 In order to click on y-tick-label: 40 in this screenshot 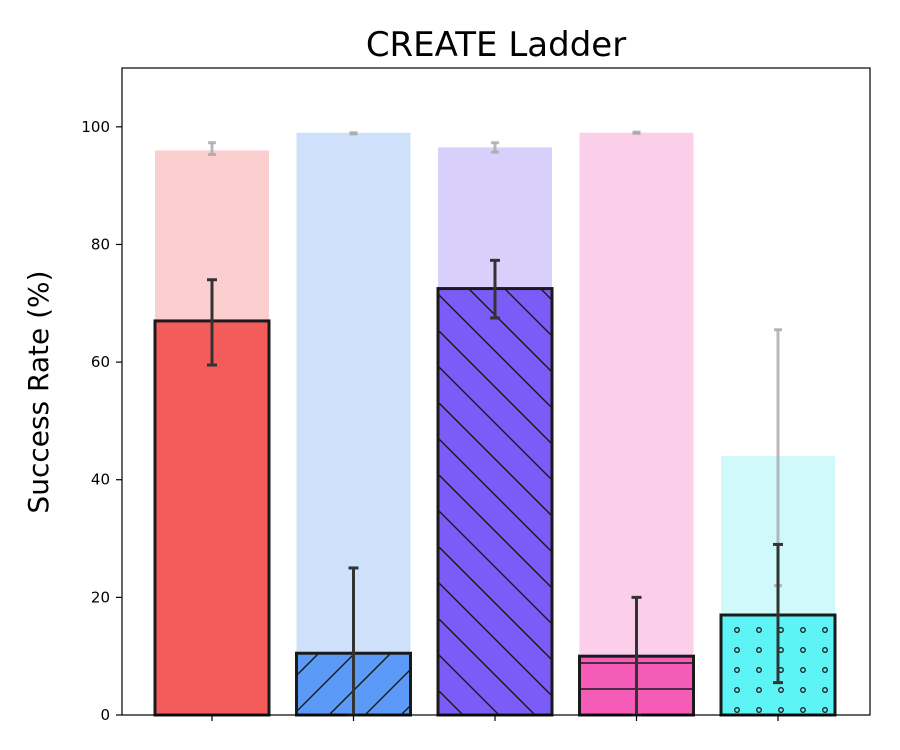, I will do `click(100, 480)`.